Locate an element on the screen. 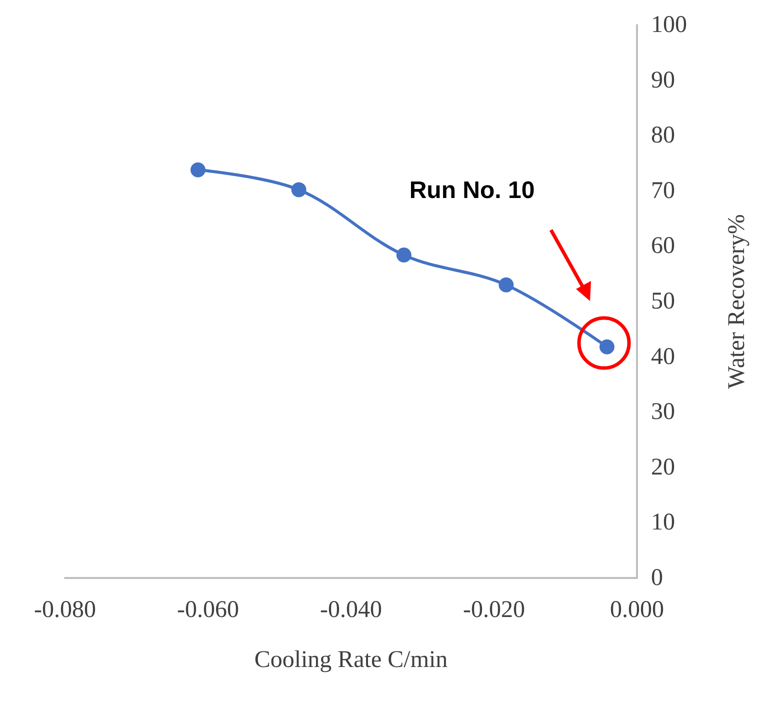 This screenshot has width=770, height=701. y-tick-label: 20 is located at coordinates (663, 467).